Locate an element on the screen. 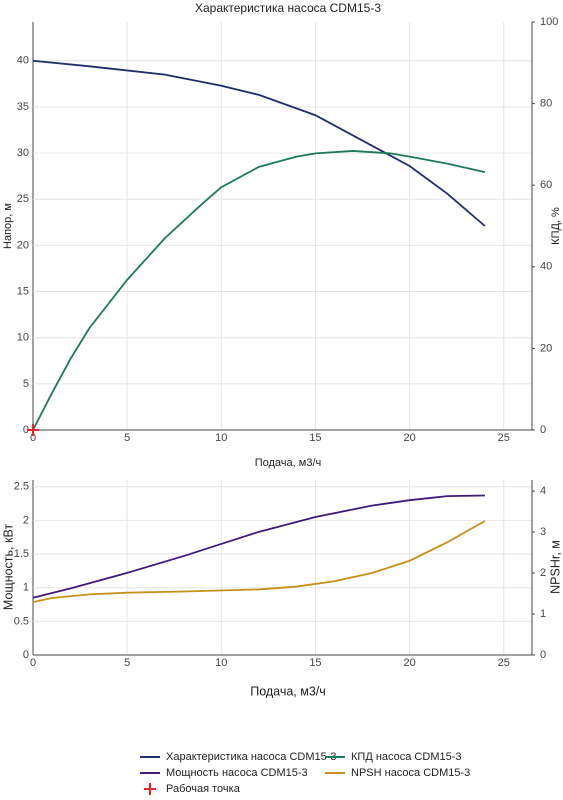 The width and height of the screenshot is (563, 800). legend-label: NPSH насоса CDM15-3 is located at coordinates (410, 773).